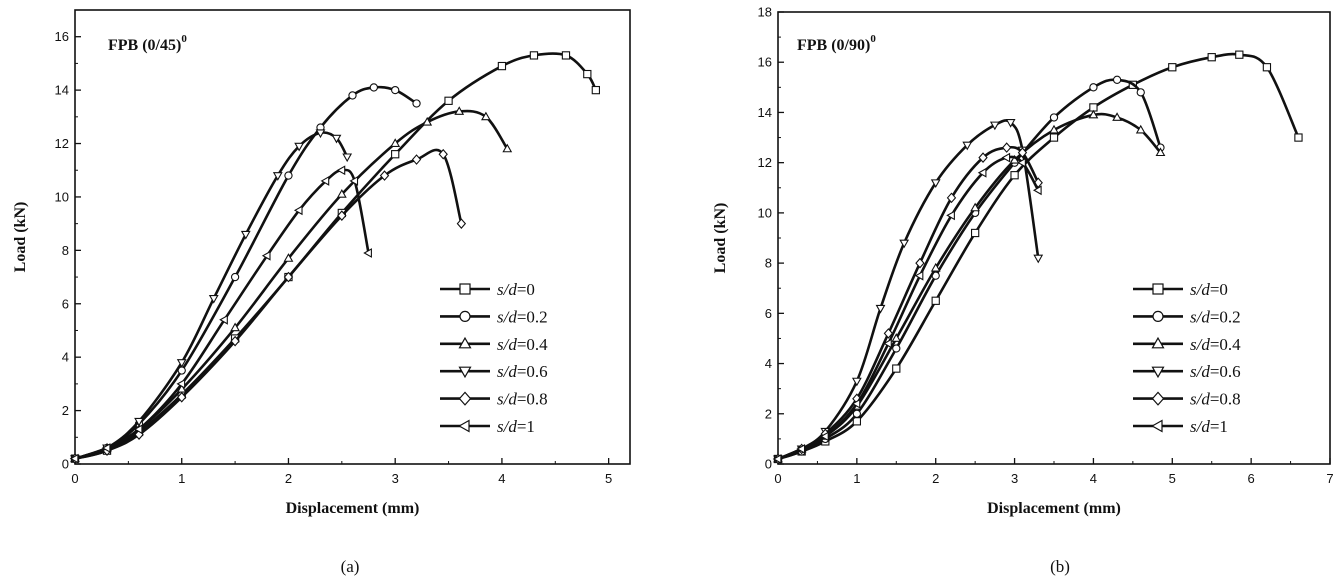 The image size is (1340, 579). I want to click on y-axis-label: Load (kN), so click(720, 238).